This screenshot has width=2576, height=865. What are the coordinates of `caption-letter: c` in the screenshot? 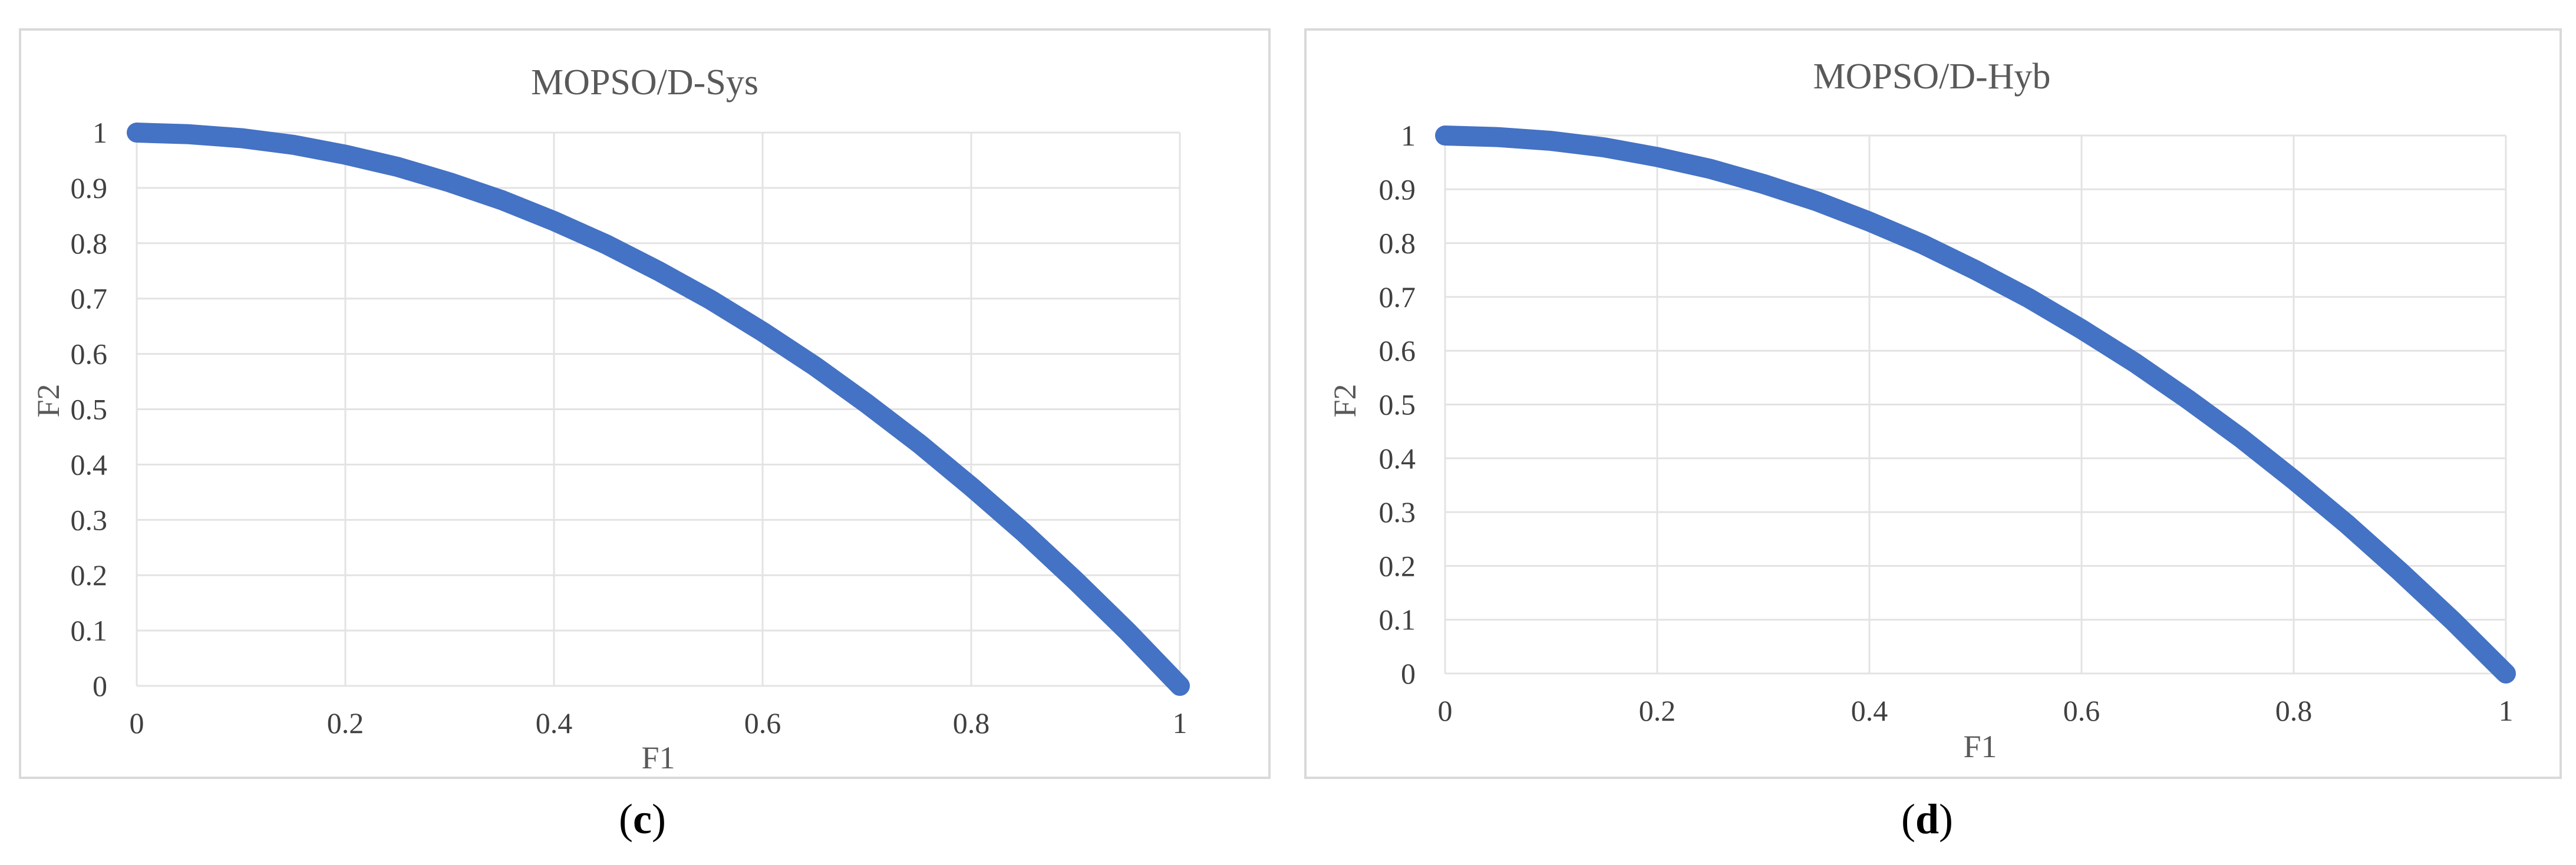 It's located at (643, 819).